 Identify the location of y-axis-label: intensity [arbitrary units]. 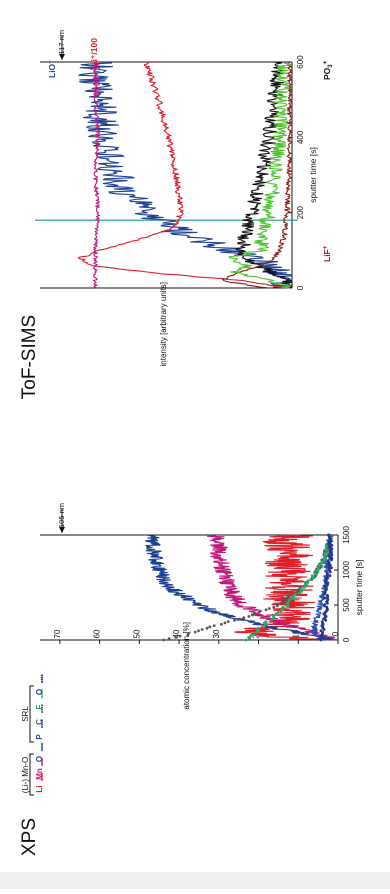
(163, 324).